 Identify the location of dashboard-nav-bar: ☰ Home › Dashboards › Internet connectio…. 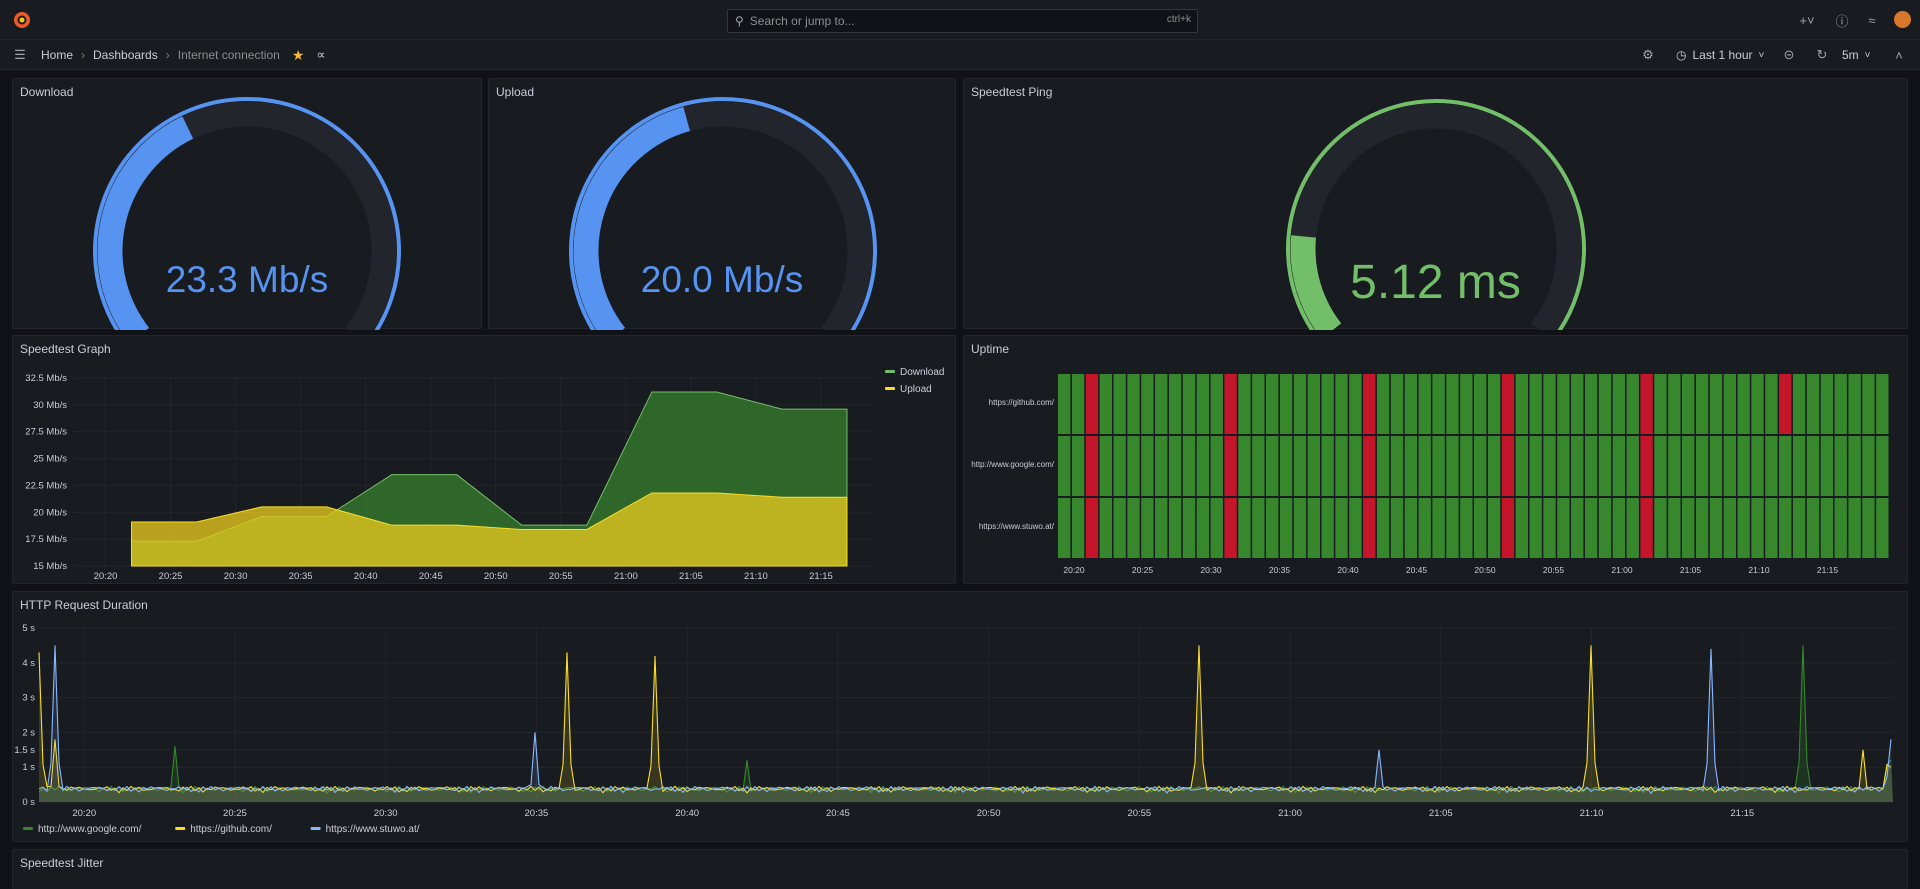
(960, 55).